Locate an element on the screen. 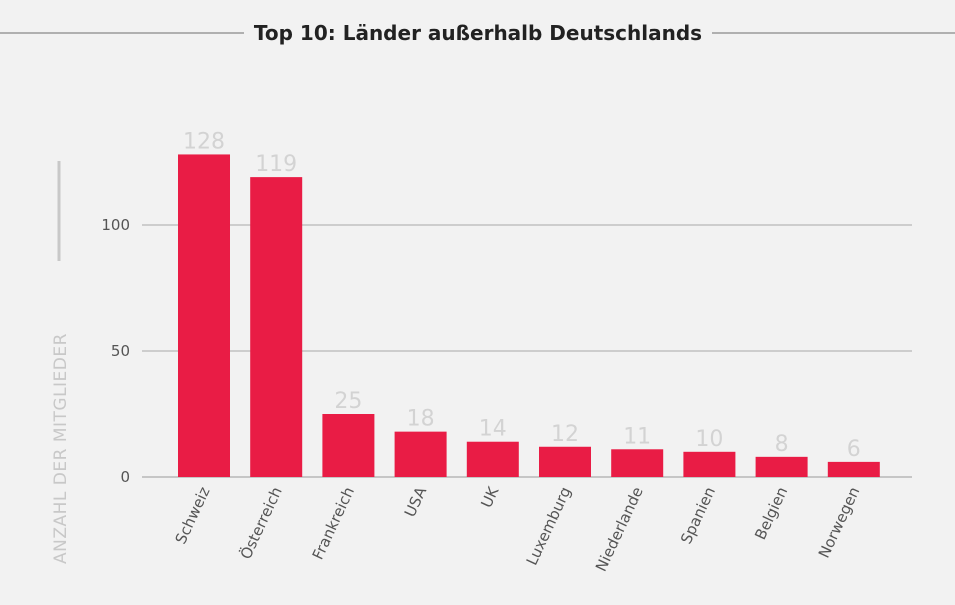 This screenshot has height=605, width=955. bar-uk is located at coordinates (492, 459).